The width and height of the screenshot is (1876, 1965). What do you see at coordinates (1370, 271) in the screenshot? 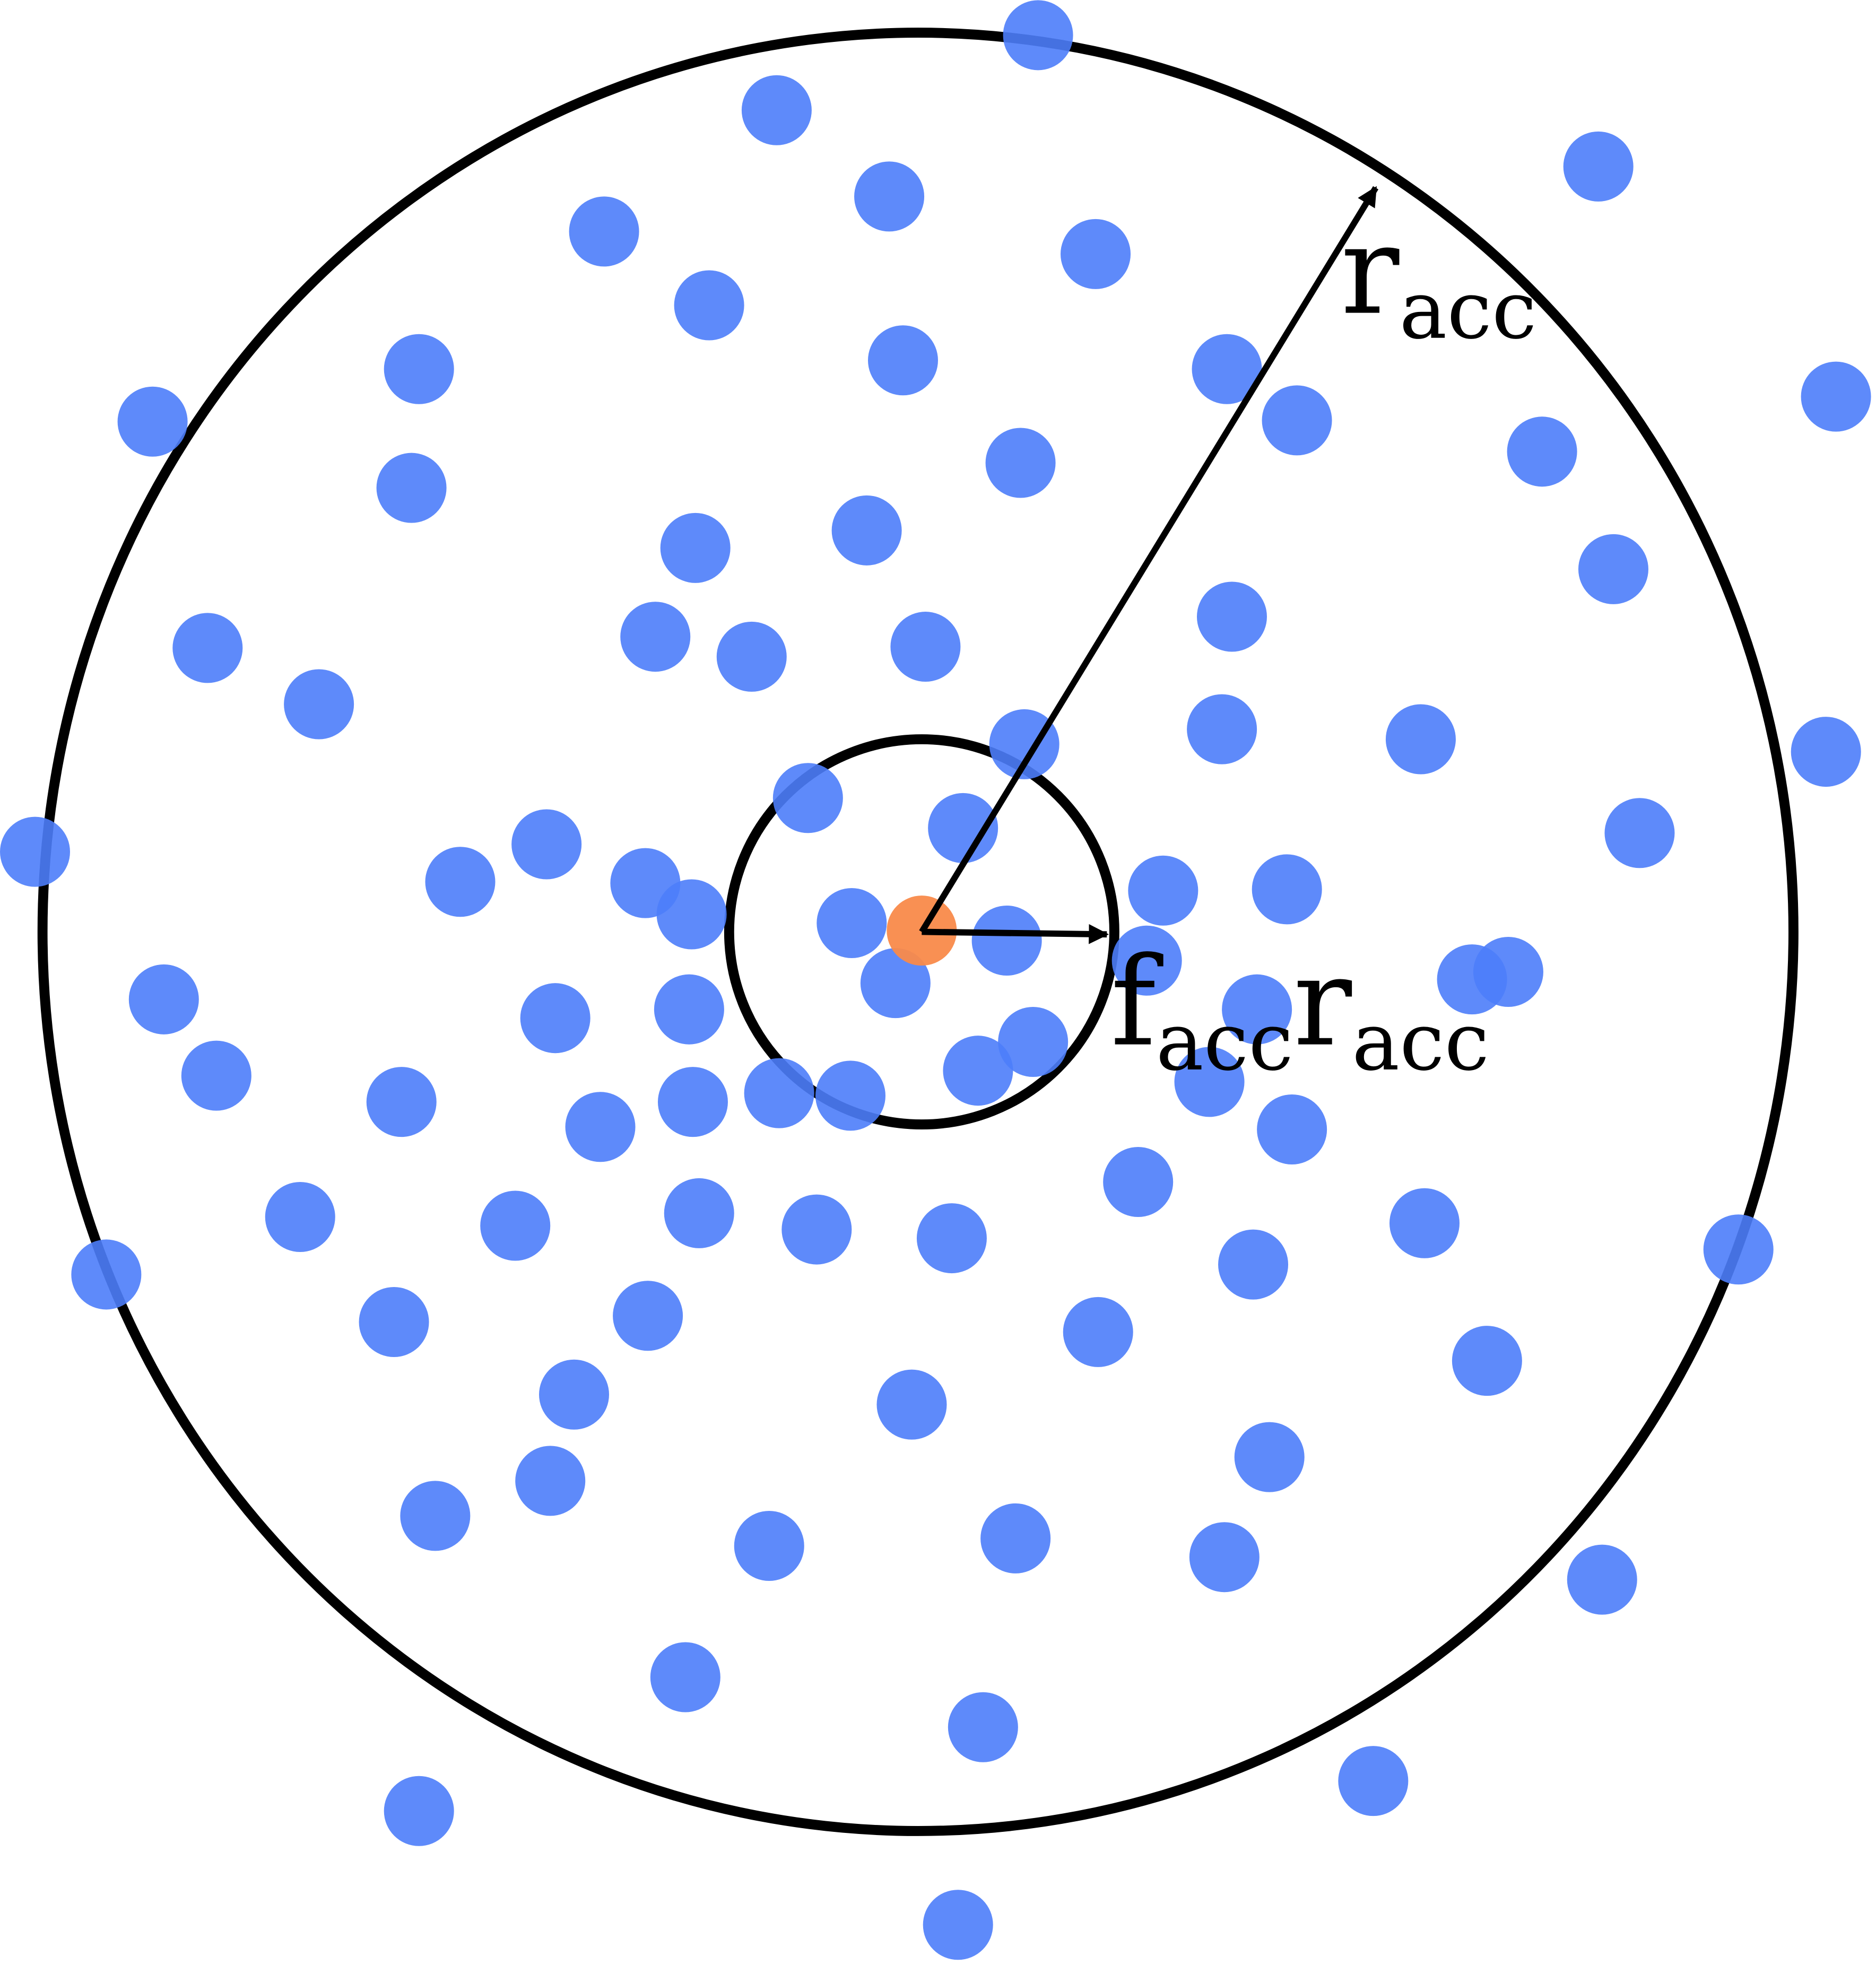
I see `outer-radius-label-base: r` at bounding box center [1370, 271].